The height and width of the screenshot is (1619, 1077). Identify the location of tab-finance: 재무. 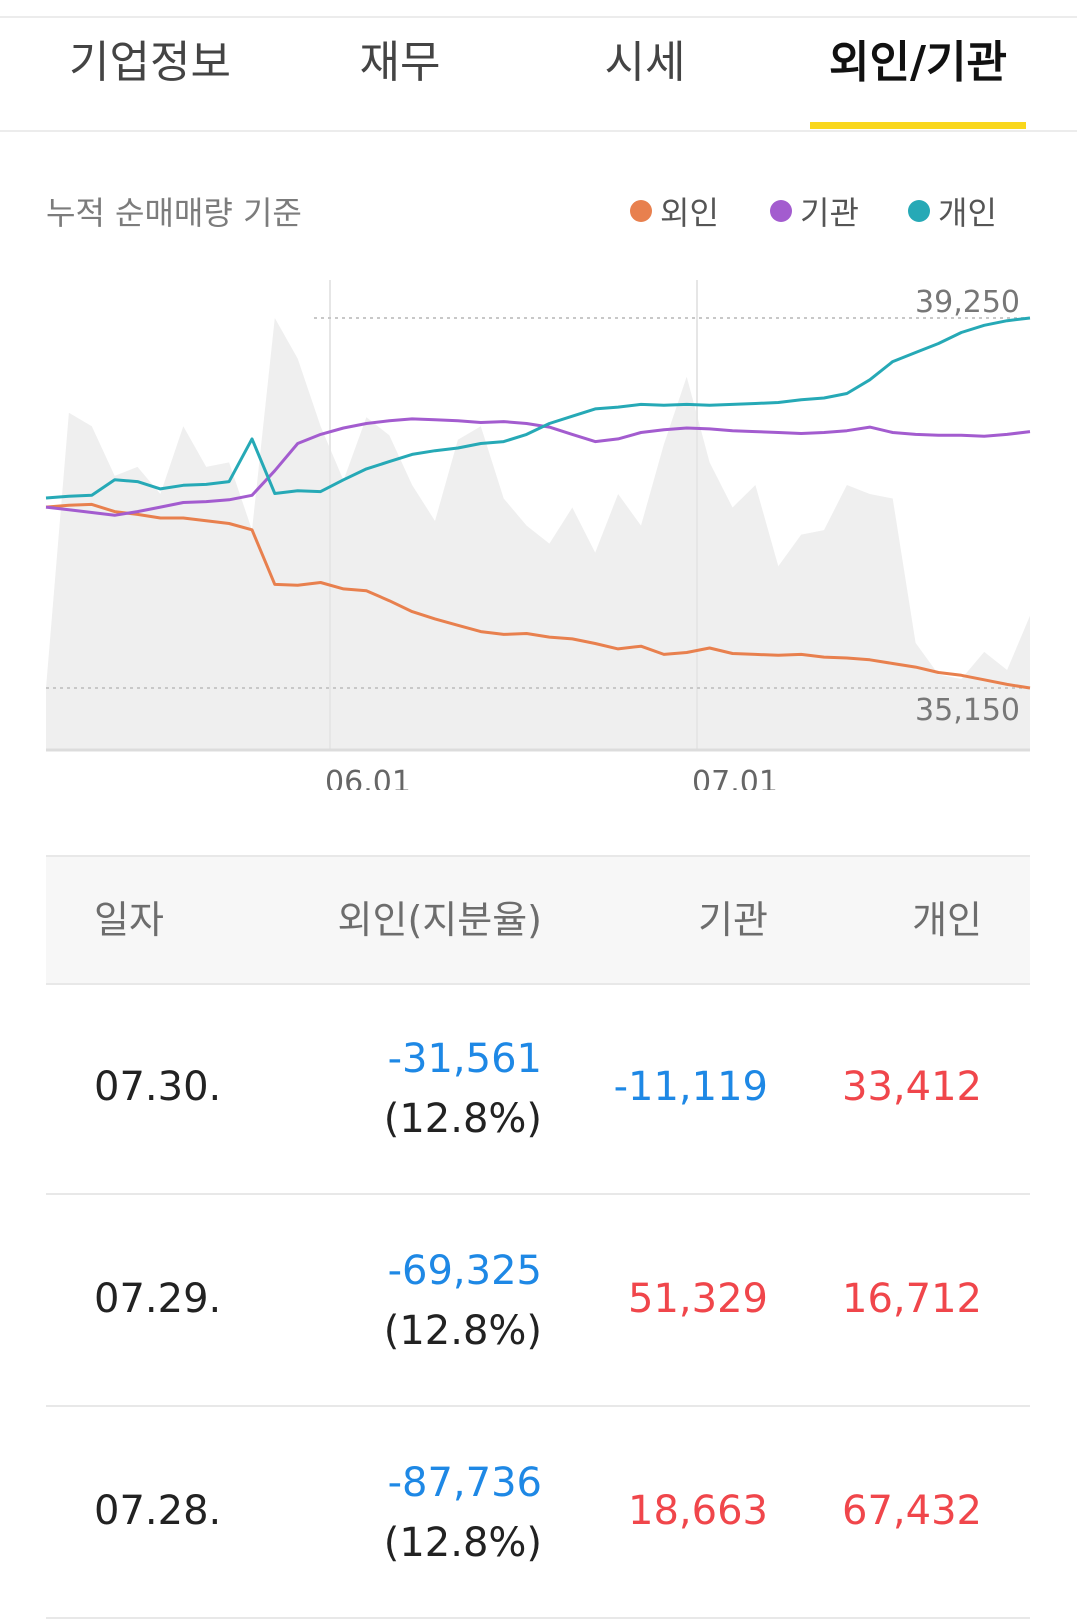
(400, 62).